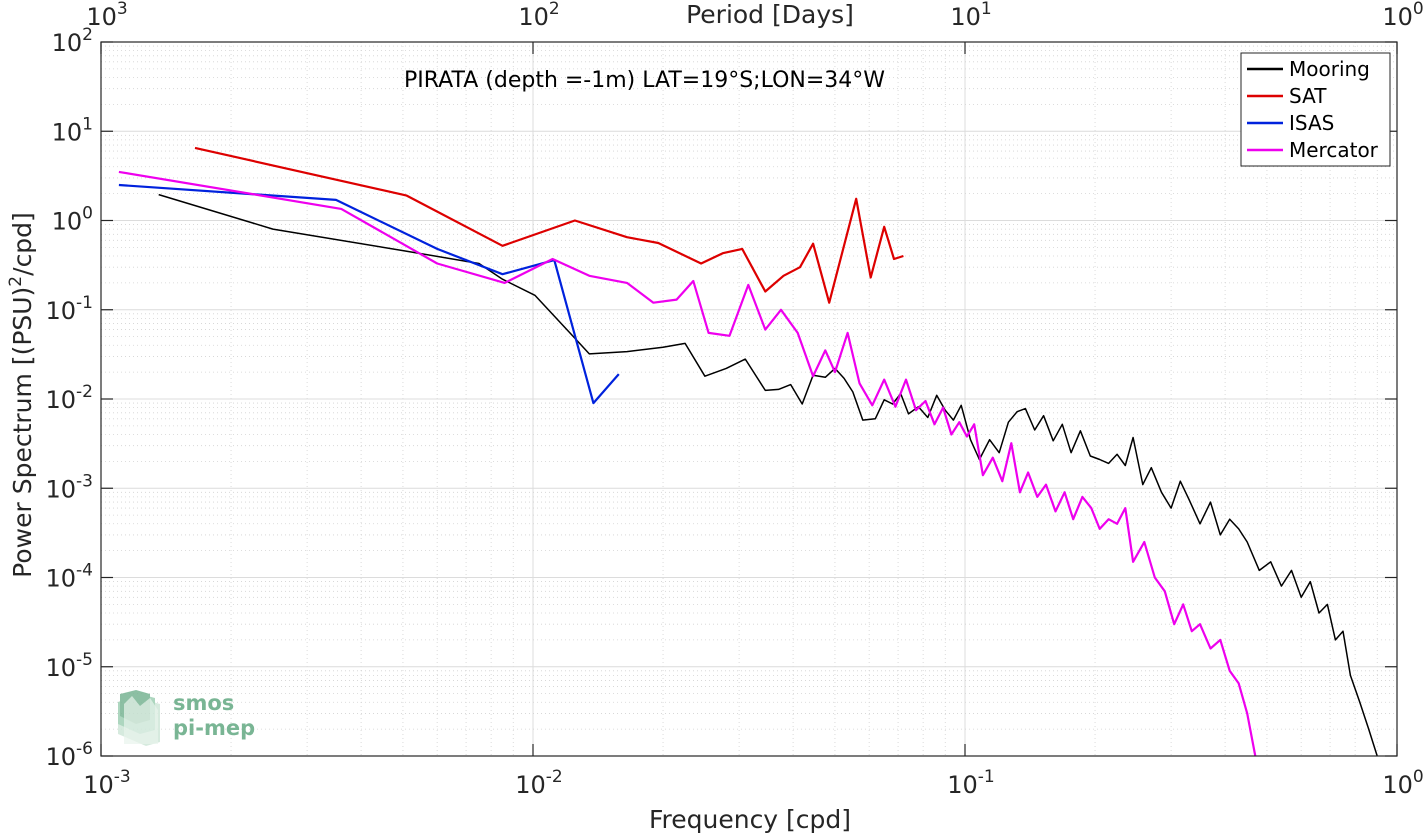 The width and height of the screenshot is (1424, 834). I want to click on x-tick-label: 10⁻², so click(539, 783).